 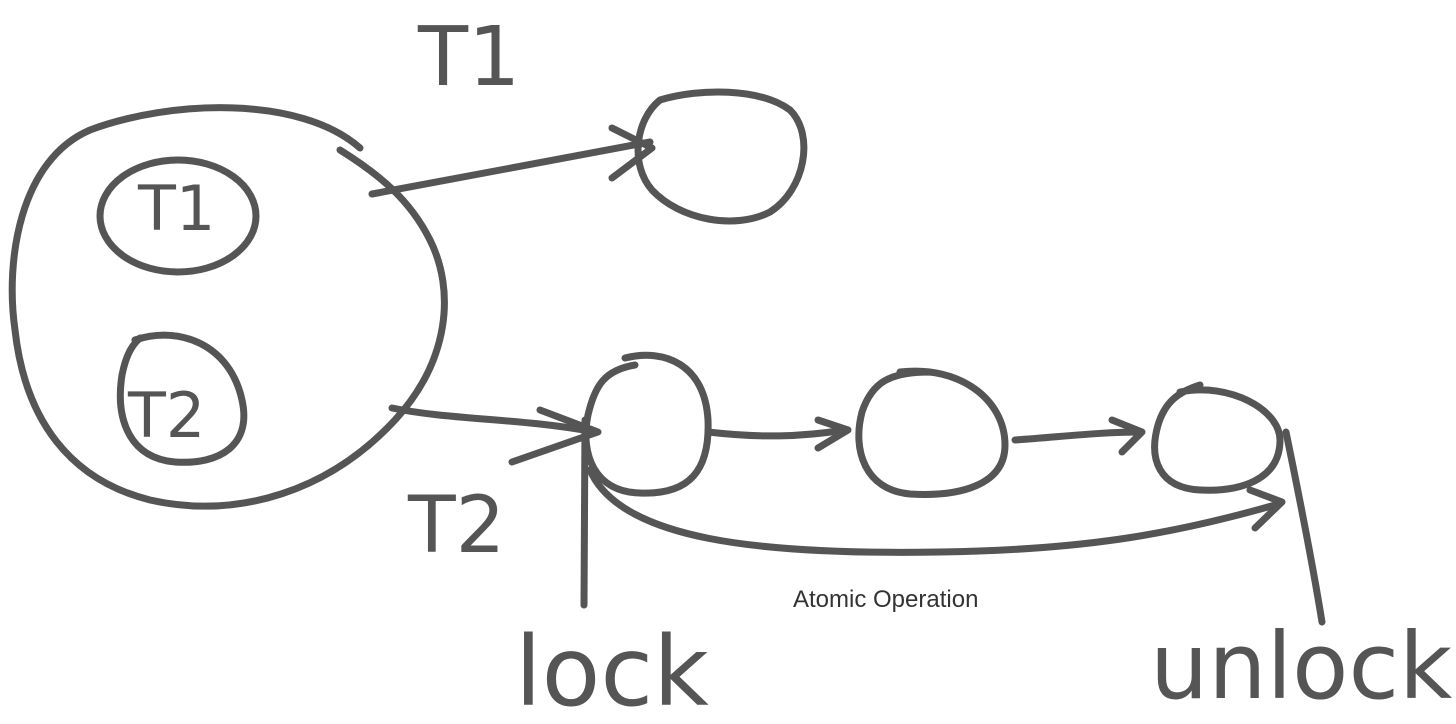 What do you see at coordinates (632, 153) in the screenshot?
I see `arrow-t1-head` at bounding box center [632, 153].